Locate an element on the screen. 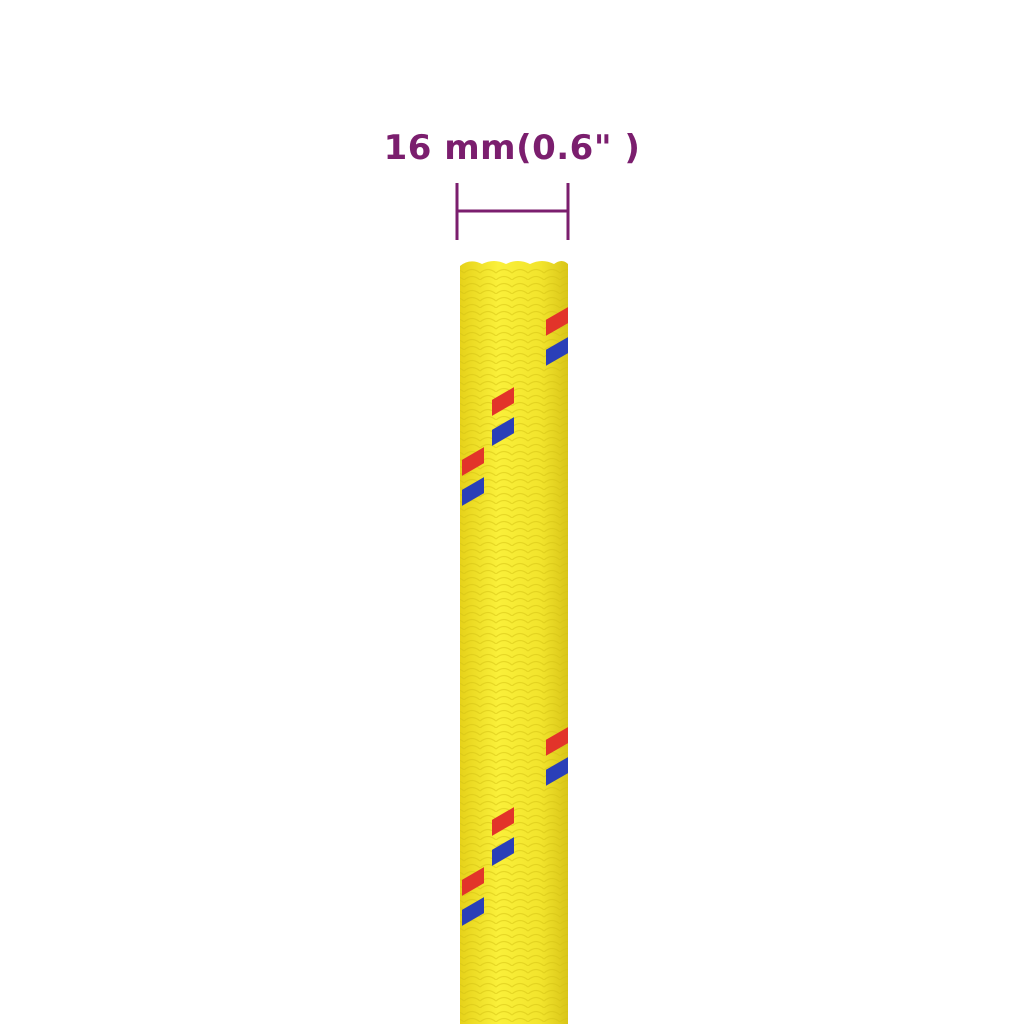 This screenshot has width=1024, height=1024. diameter-label: 16 mm(0.6" ) is located at coordinates (512, 148).